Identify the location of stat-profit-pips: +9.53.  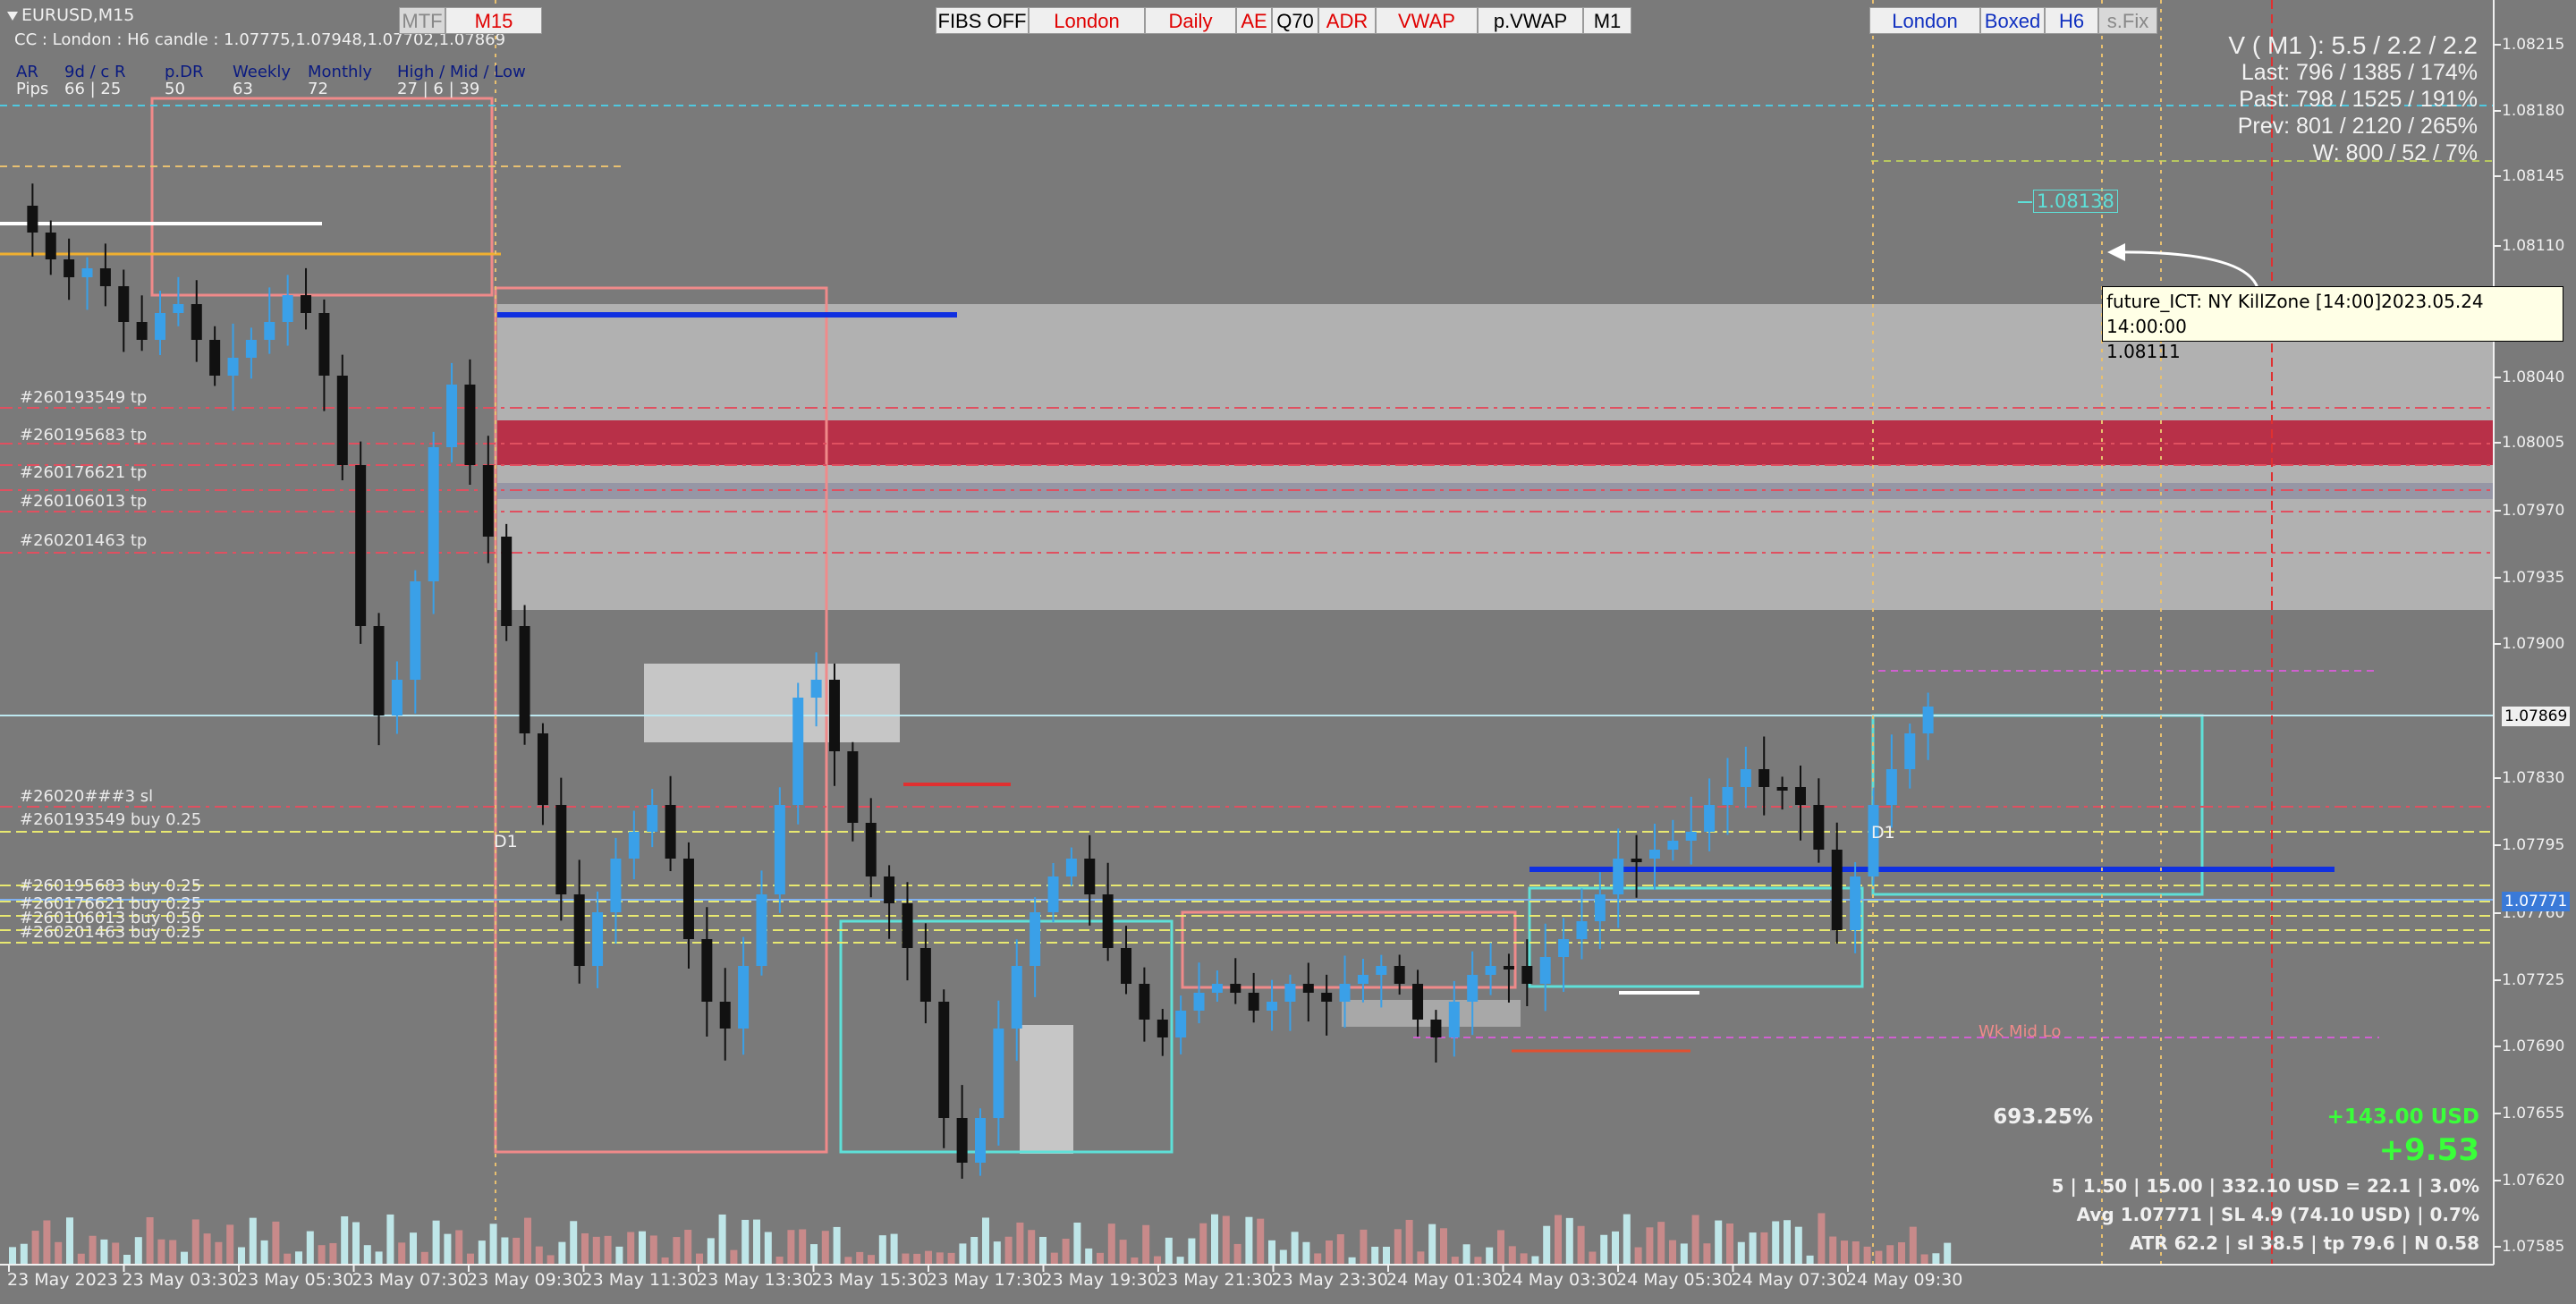
(2428, 1150).